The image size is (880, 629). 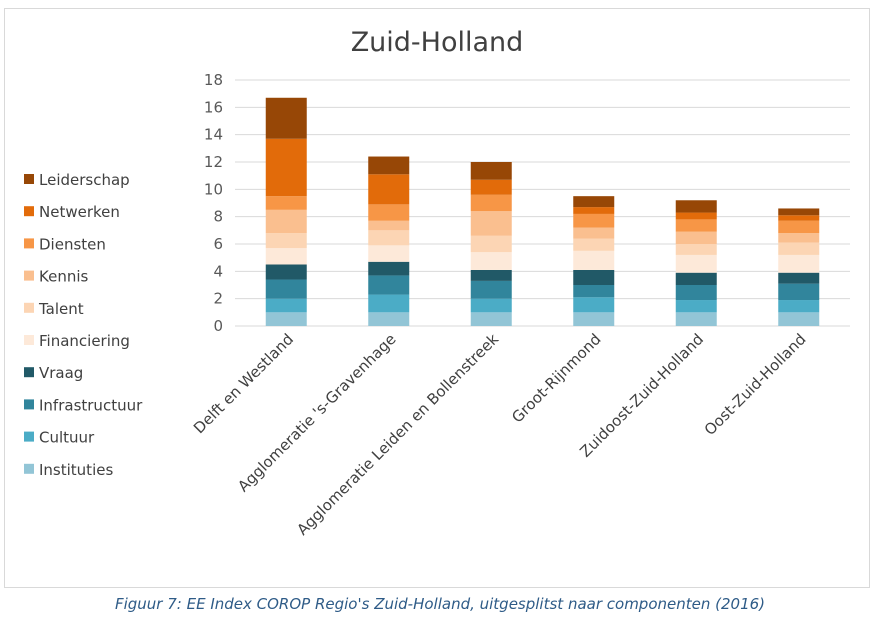 What do you see at coordinates (218, 326) in the screenshot?
I see `y-tick-label: 0` at bounding box center [218, 326].